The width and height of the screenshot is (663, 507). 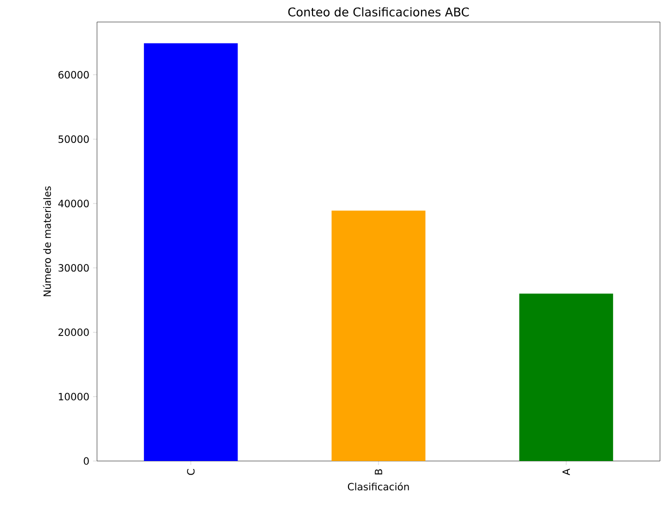 What do you see at coordinates (73, 332) in the screenshot?
I see `y-tick-label: 20000` at bounding box center [73, 332].